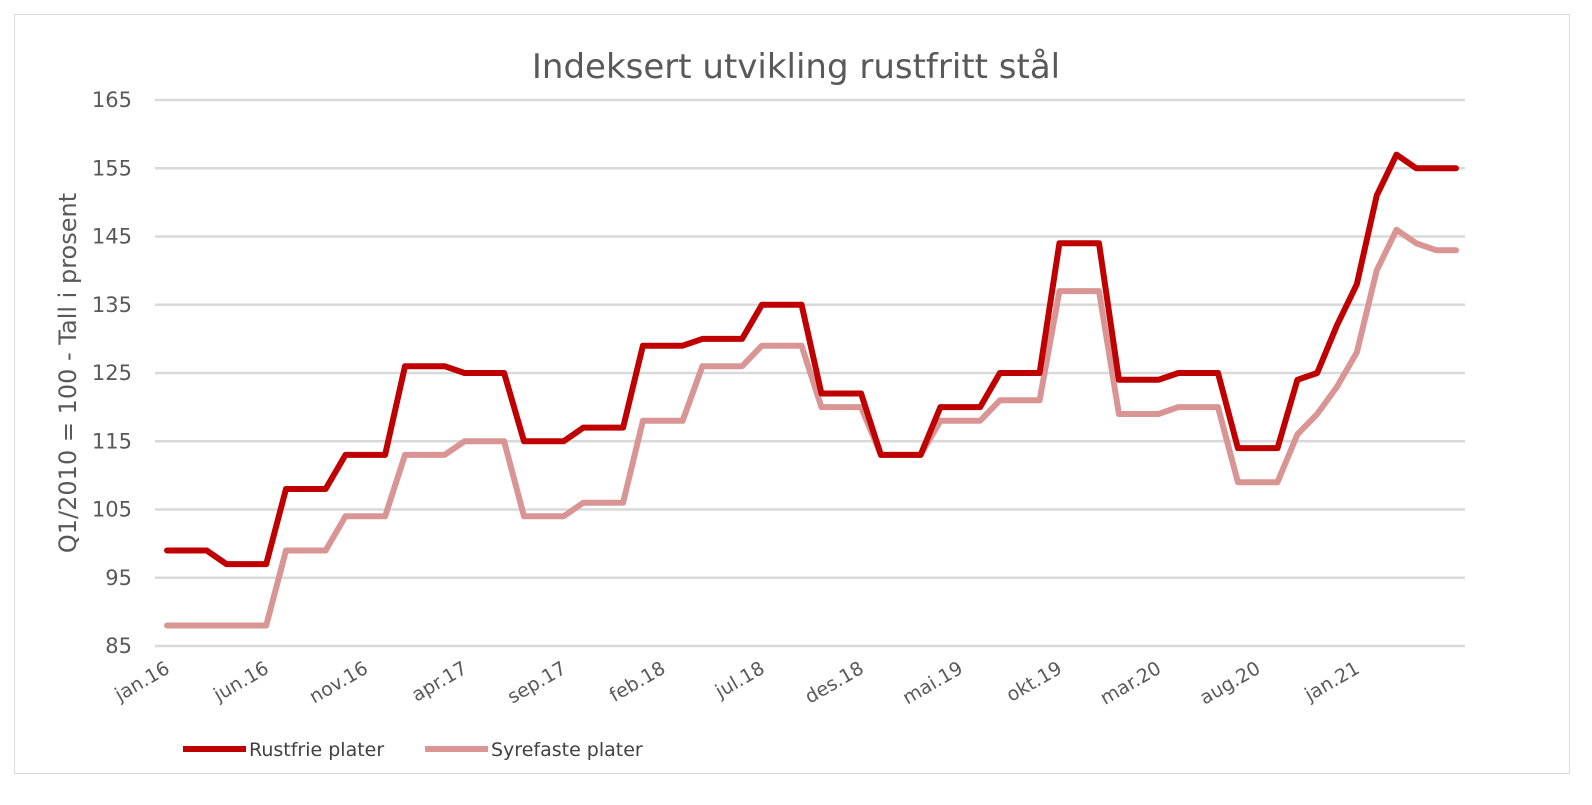  Describe the element at coordinates (316, 750) in the screenshot. I see `legend-label: Rustfrie plater` at that location.